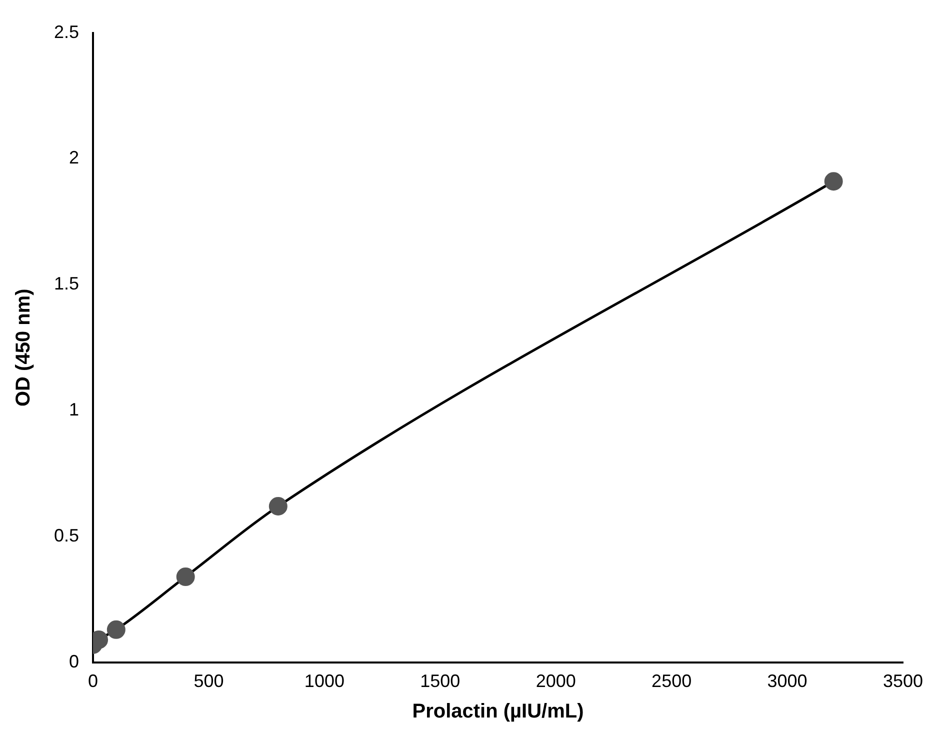 The height and width of the screenshot is (740, 945). What do you see at coordinates (67, 535) in the screenshot?
I see `y-tick-label: 0.5` at bounding box center [67, 535].